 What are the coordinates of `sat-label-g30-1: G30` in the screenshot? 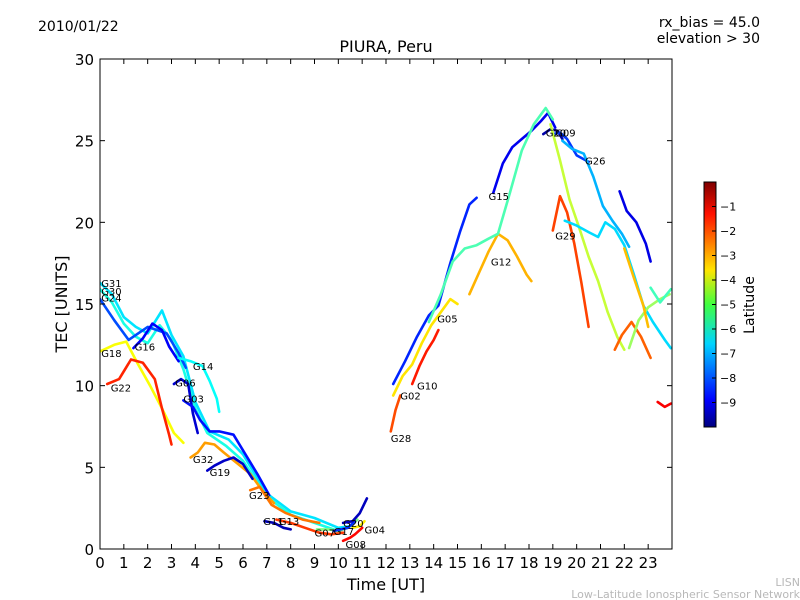 It's located at (111, 292).